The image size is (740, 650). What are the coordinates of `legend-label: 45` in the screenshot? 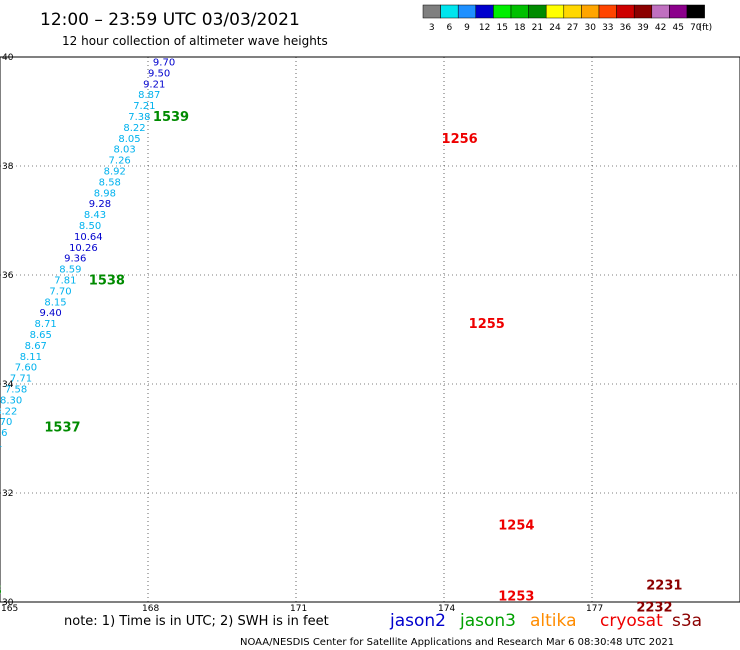 It's located at (677, 28).